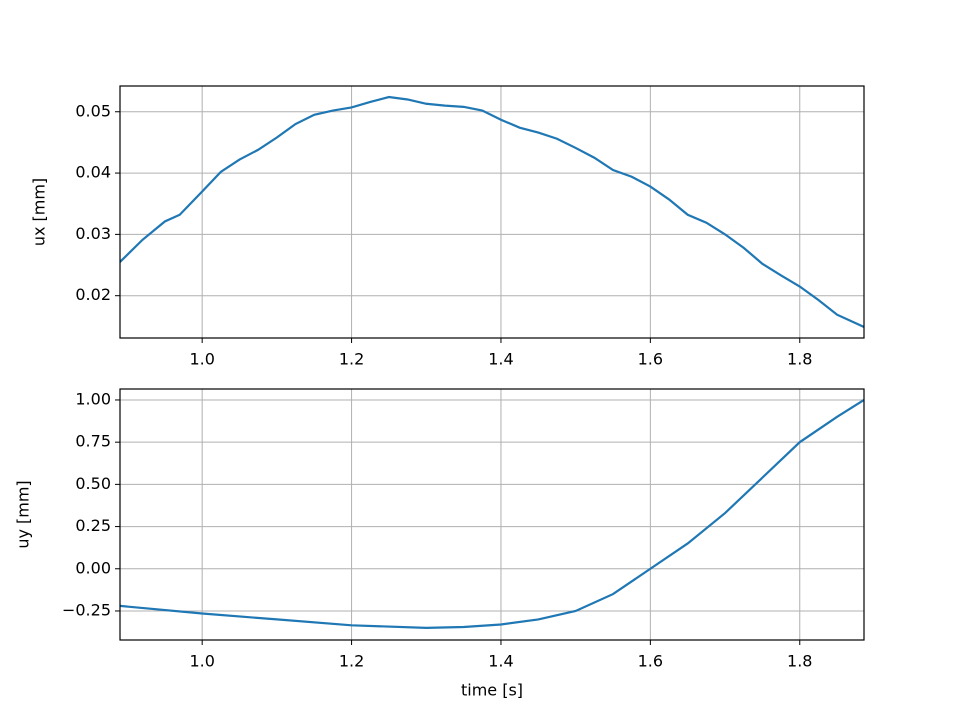  Describe the element at coordinates (93, 233) in the screenshot. I see `y-tick-label: 0.03` at that location.